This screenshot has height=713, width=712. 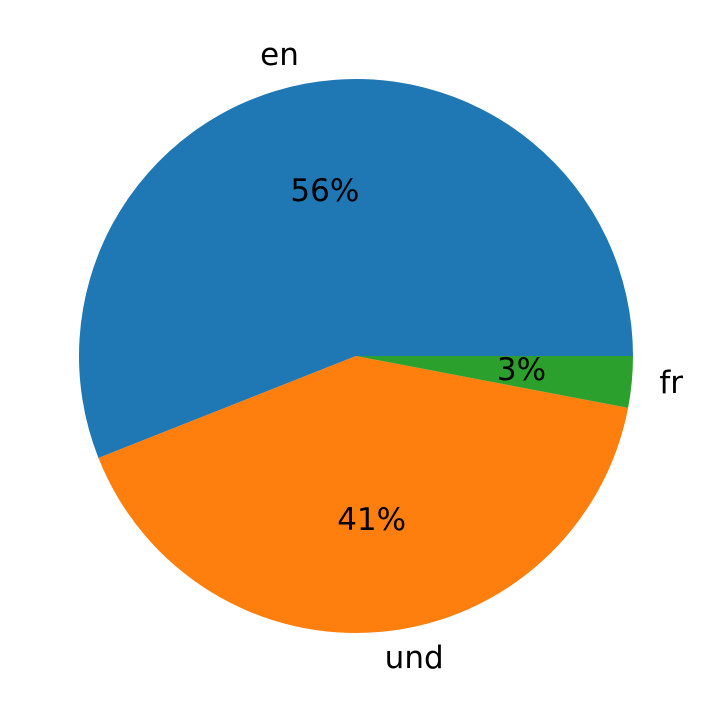 I want to click on slice-label: und, so click(x=414, y=658).